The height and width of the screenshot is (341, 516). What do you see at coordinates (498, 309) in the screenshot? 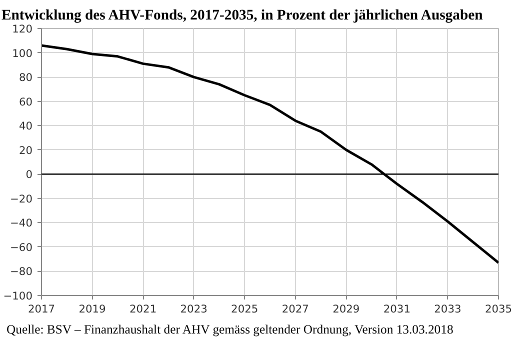
I see `x-tick-label: 2035` at bounding box center [498, 309].